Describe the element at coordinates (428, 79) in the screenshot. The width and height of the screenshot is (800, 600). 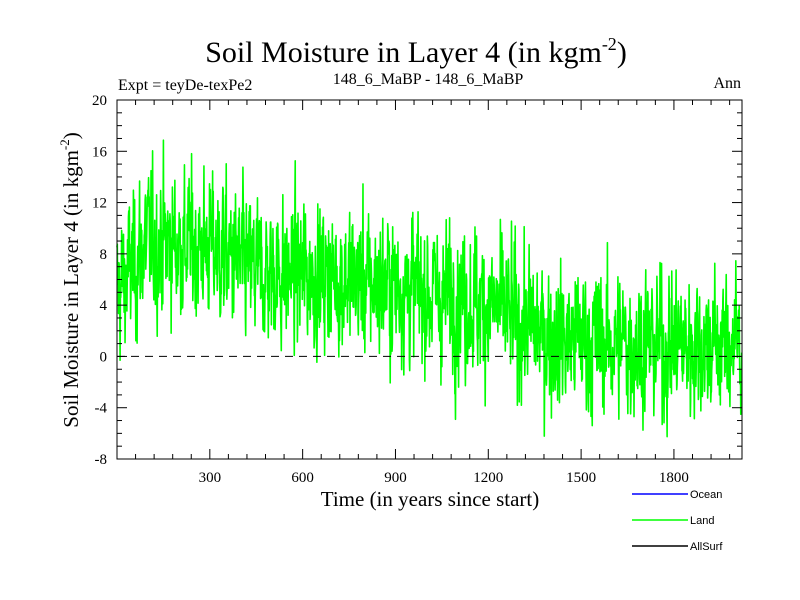
I see `period-label: 148_6_MaBP - 148_6_MaBP` at that location.